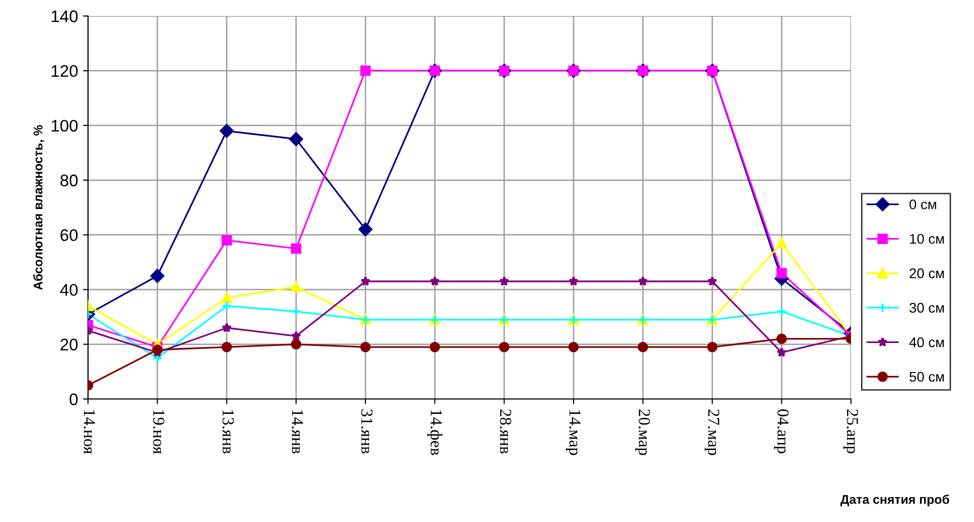 The width and height of the screenshot is (974, 522). Describe the element at coordinates (366, 432) in the screenshot. I see `x-tick-label: 31.янв` at that location.